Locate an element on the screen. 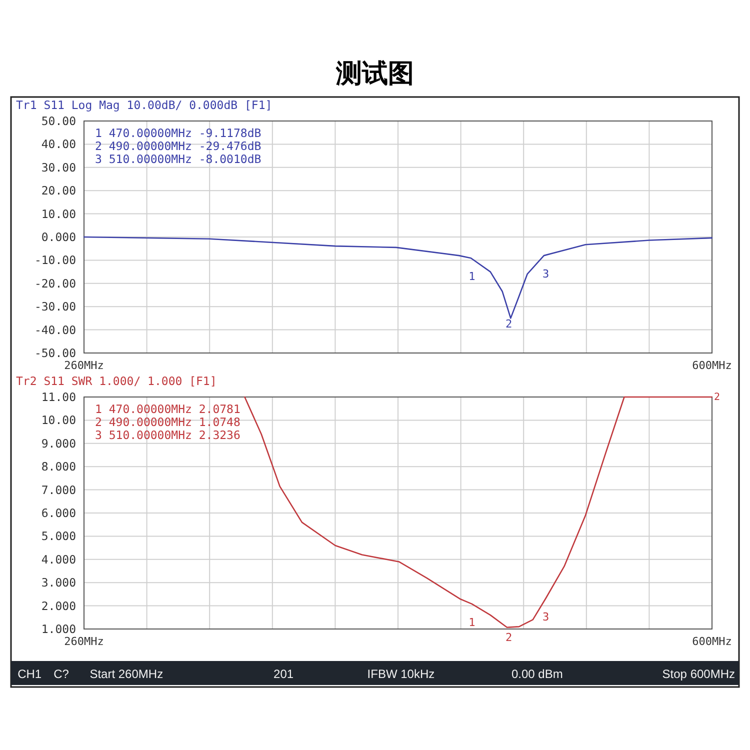 The height and width of the screenshot is (750, 750). y-tick-label: 8.000 is located at coordinates (58, 467).